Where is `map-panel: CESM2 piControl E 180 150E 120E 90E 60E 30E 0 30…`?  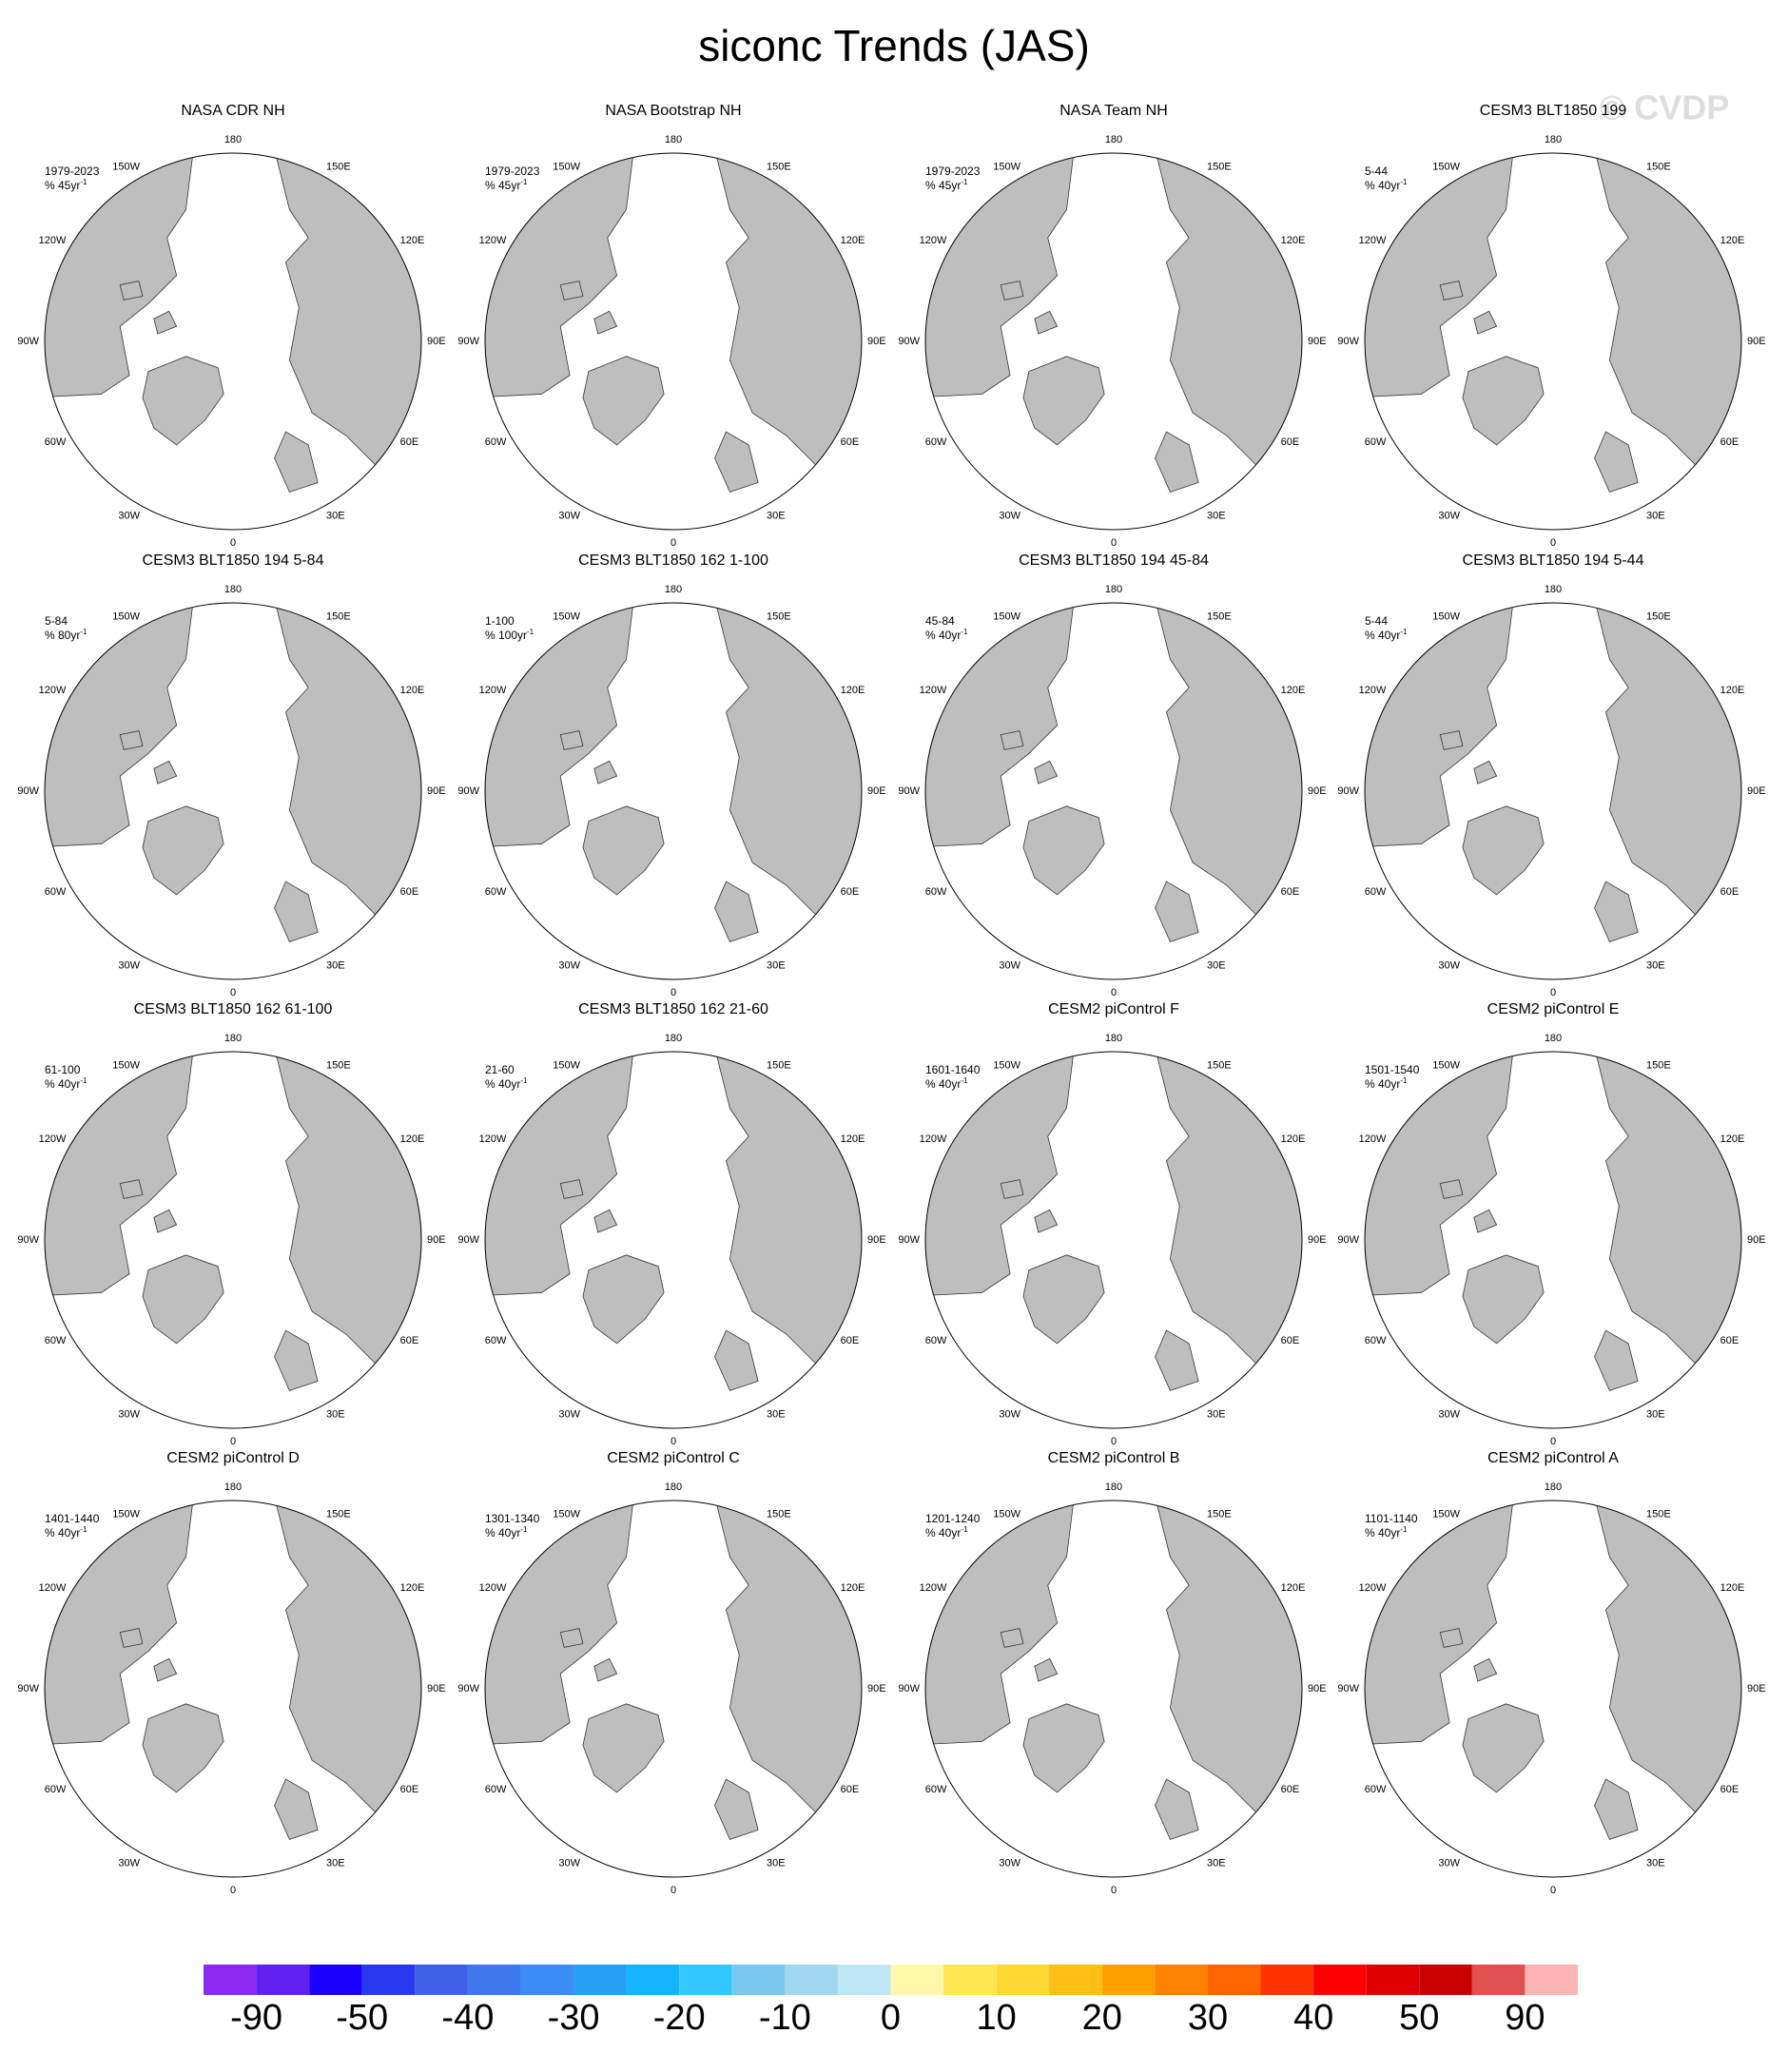
map-panel: CESM2 piControl E 180 150E 120E 90E 60E 30E 0 30… is located at coordinates (1551, 1224).